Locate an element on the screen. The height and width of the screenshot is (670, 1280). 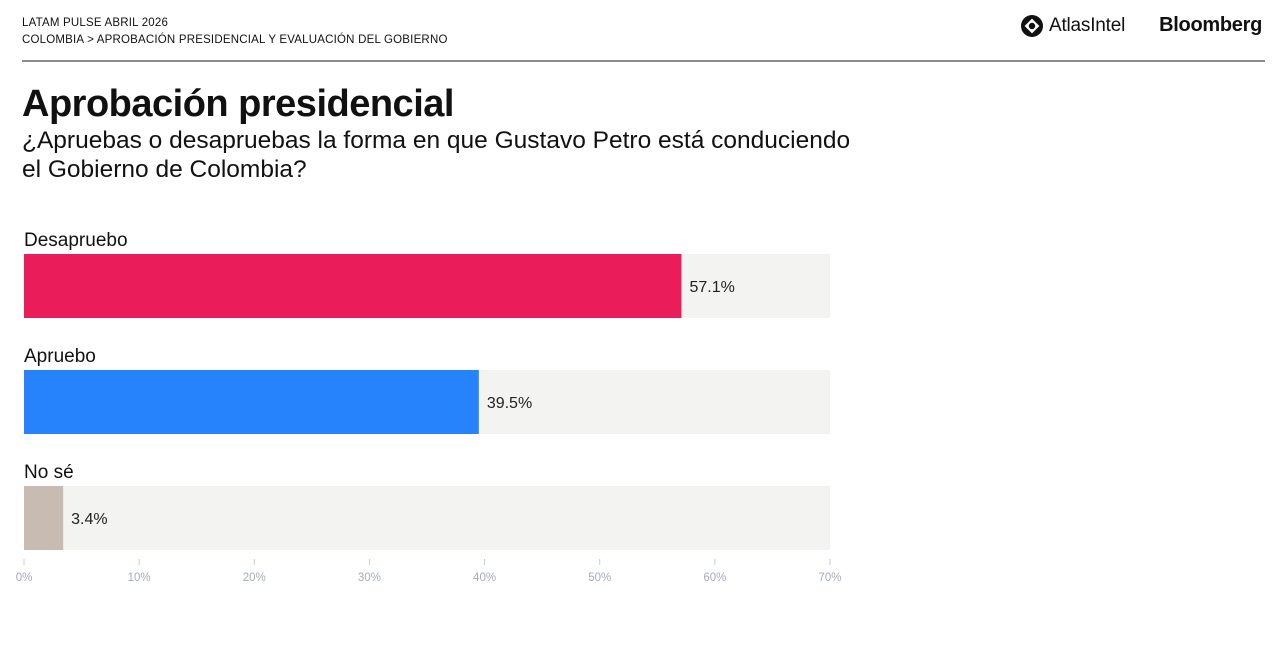
brand-logos: AtlasIntel Bloomberg is located at coordinates (1141, 25).